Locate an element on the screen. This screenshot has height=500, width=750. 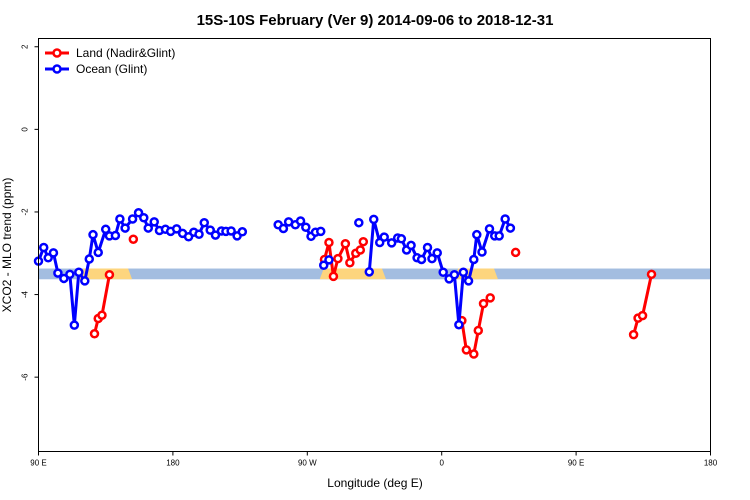
legend-ocean-label: Ocean (Glint) is located at coordinates (111, 69).